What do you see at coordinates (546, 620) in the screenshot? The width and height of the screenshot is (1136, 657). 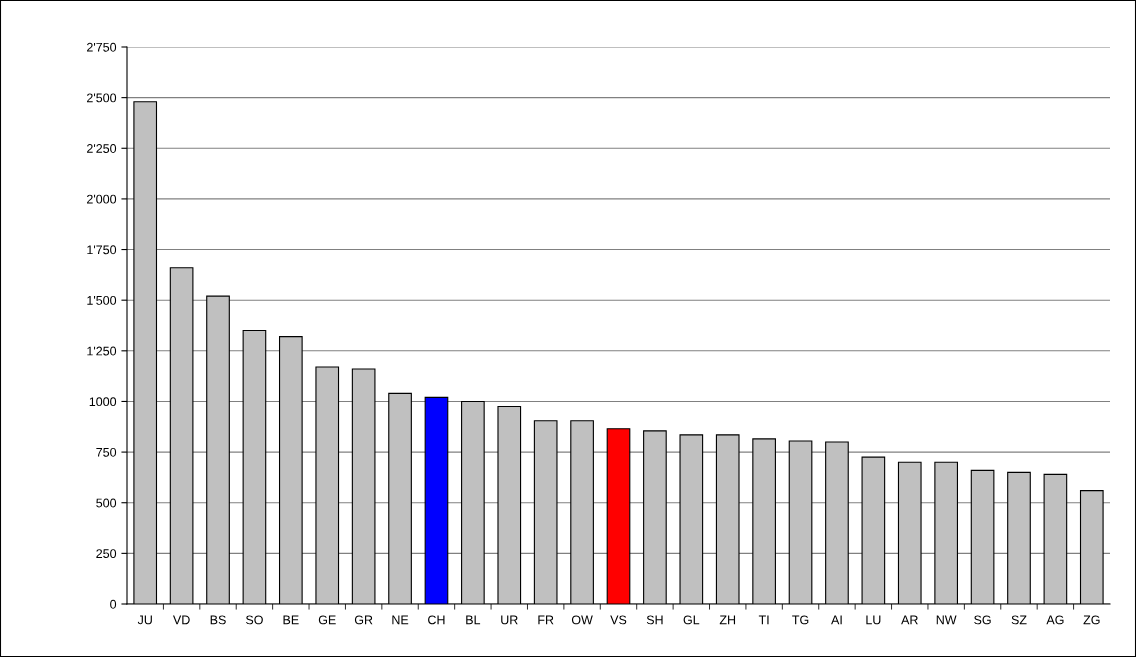 I see `x-tick-label: FR` at bounding box center [546, 620].